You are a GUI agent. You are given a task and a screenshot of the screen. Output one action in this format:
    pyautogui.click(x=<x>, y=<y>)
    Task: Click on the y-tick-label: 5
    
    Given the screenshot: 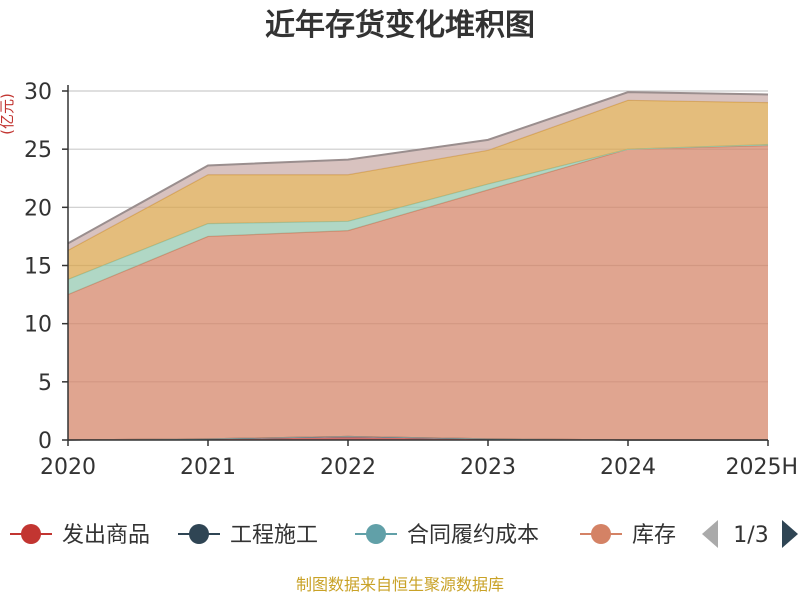 What is the action you would take?
    pyautogui.click(x=45, y=383)
    